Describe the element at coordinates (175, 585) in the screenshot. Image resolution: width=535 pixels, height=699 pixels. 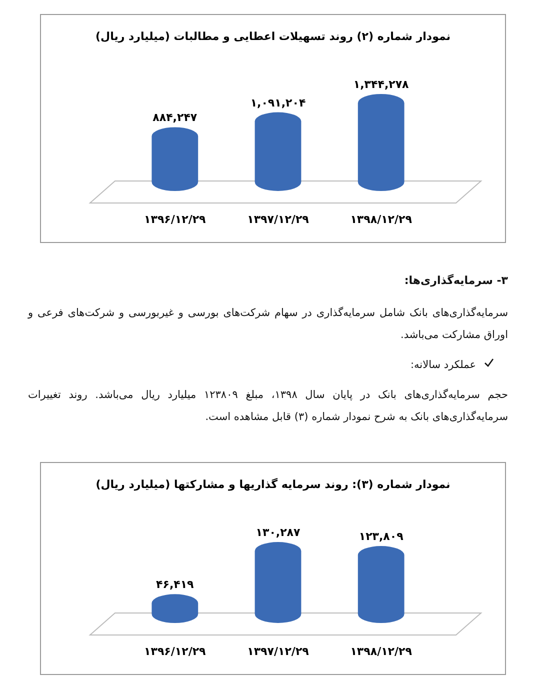
I see `data-label: ۴۶,۴۱۹` at that location.